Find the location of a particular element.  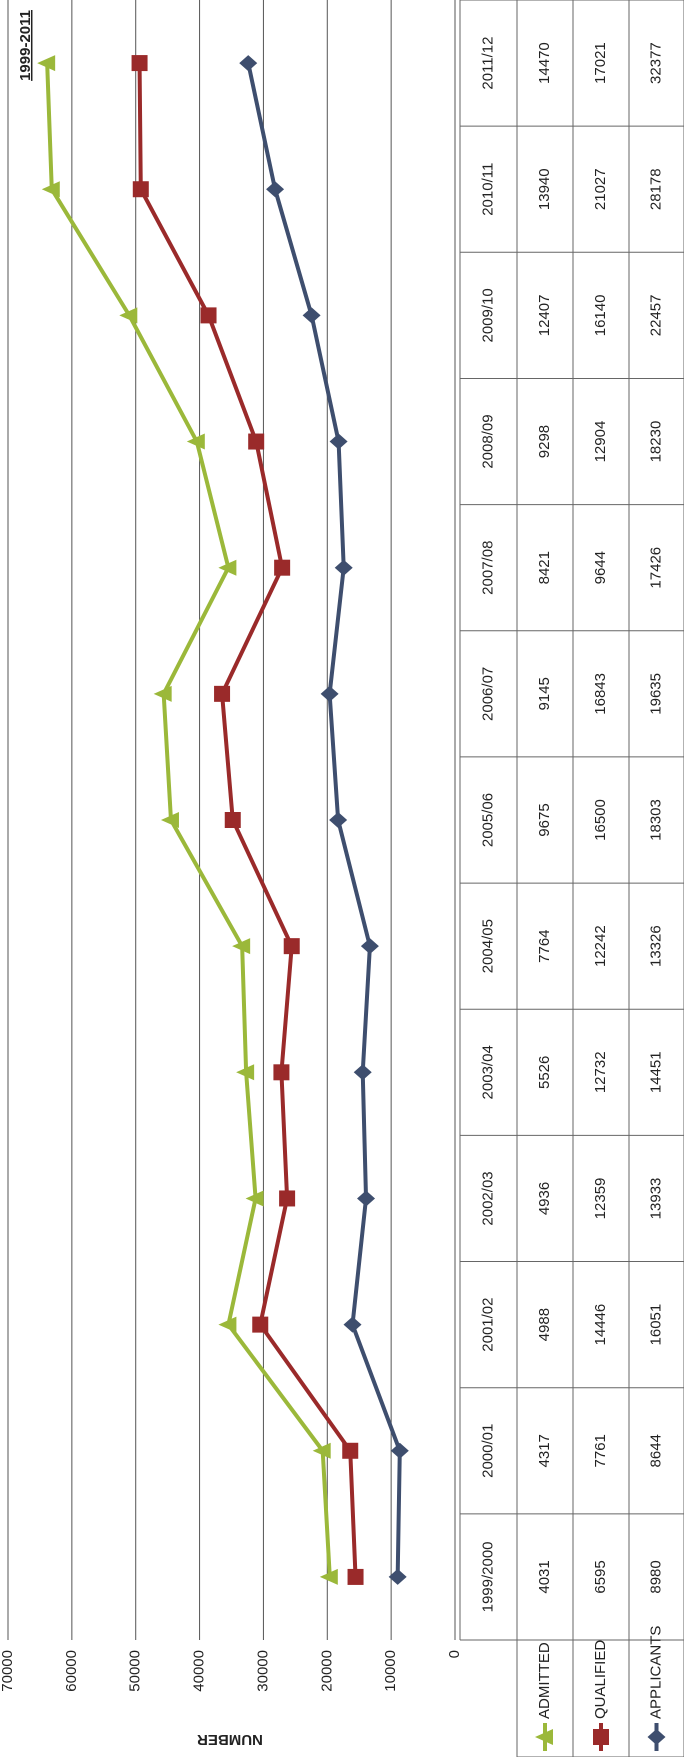

y-tick-label: 60000 is located at coordinates (71, 1671).